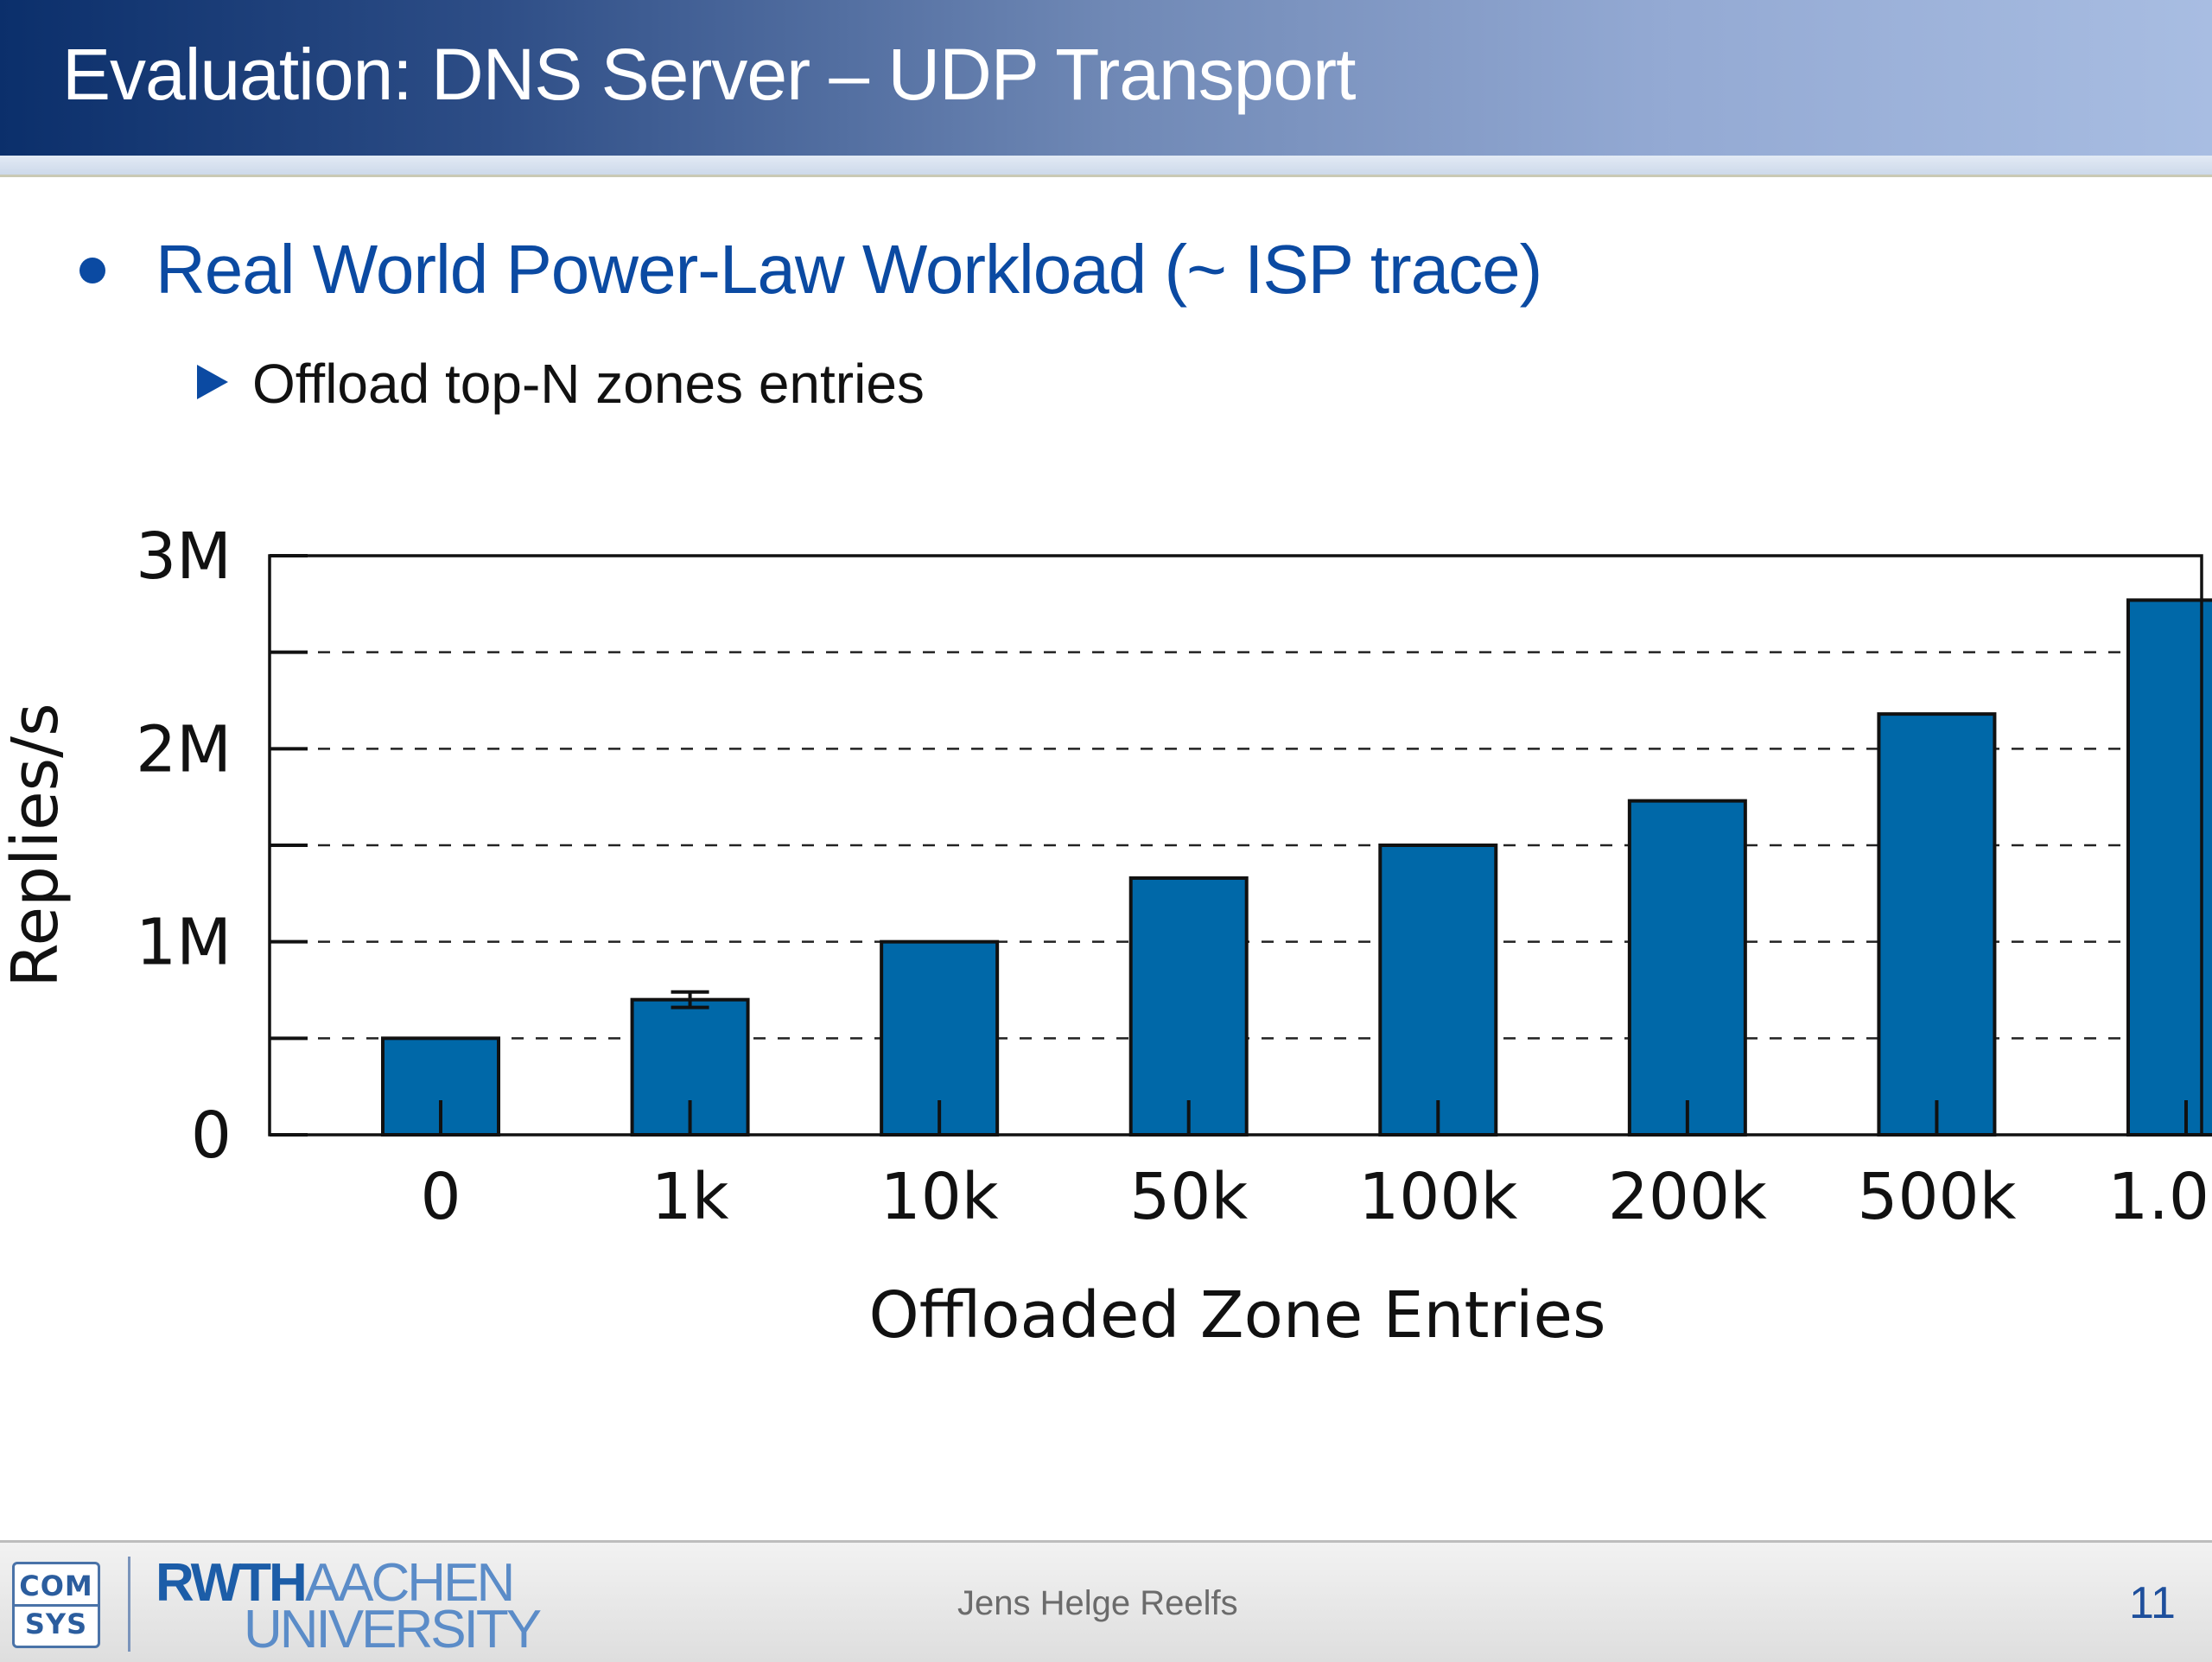 This screenshot has width=2212, height=1662. I want to click on y-tick-label: 2M, so click(184, 749).